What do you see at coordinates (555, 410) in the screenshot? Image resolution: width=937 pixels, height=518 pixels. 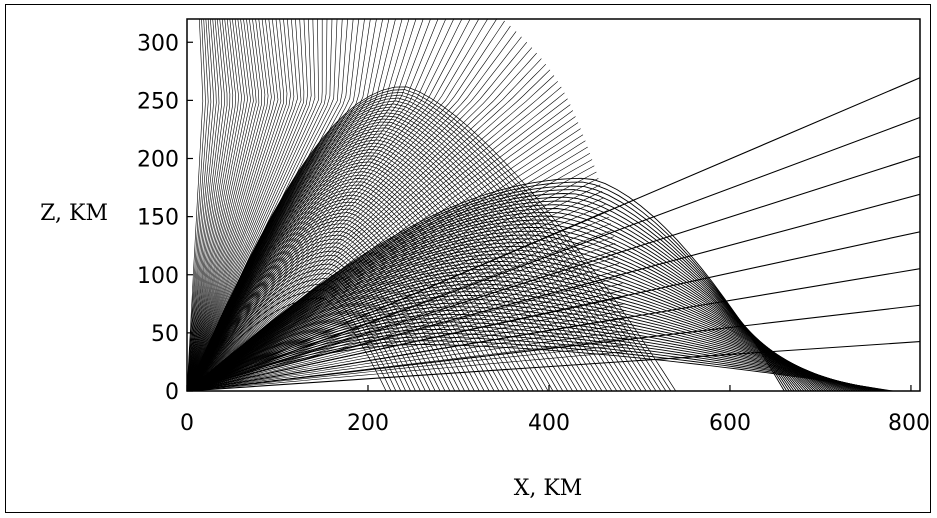 I see `x-axis: 0 200 400 600 800` at bounding box center [555, 410].